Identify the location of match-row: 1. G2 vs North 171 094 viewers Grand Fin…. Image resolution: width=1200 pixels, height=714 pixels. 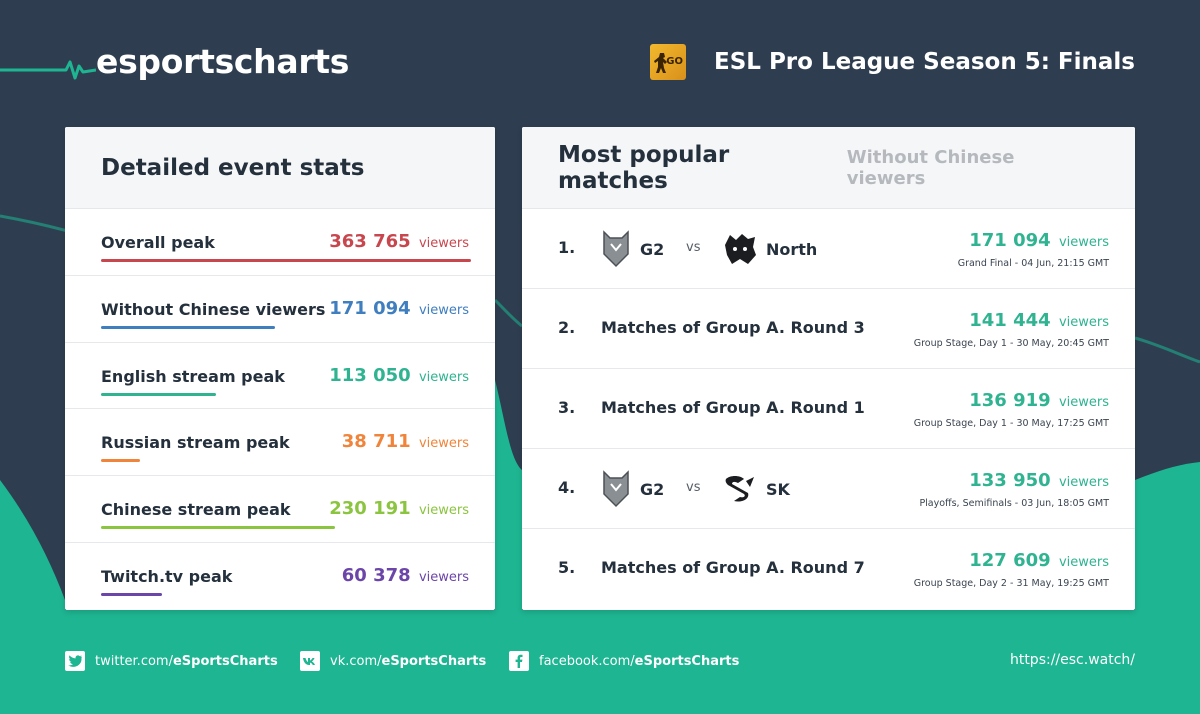
(828, 249).